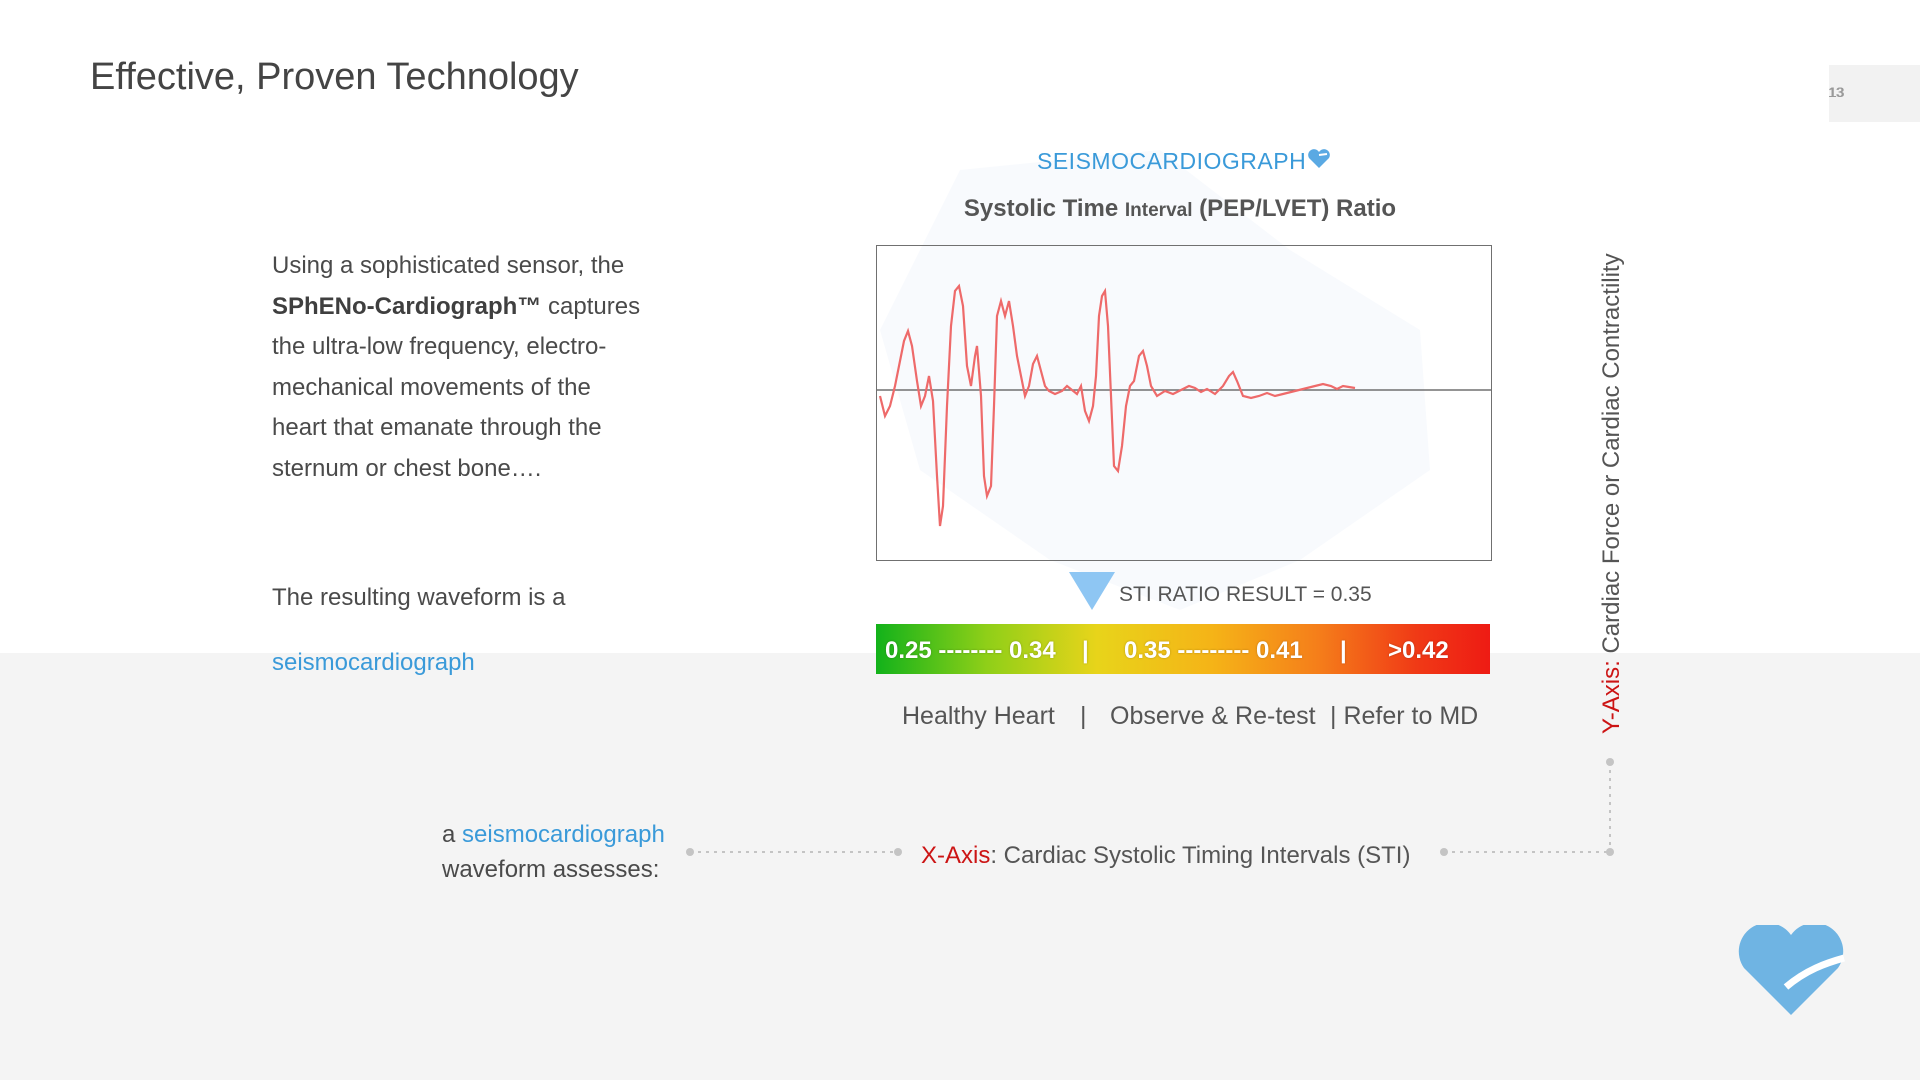 This screenshot has width=1920, height=1080. What do you see at coordinates (1044, 208) in the screenshot?
I see `subtitle-part-a: Systolic Time` at bounding box center [1044, 208].